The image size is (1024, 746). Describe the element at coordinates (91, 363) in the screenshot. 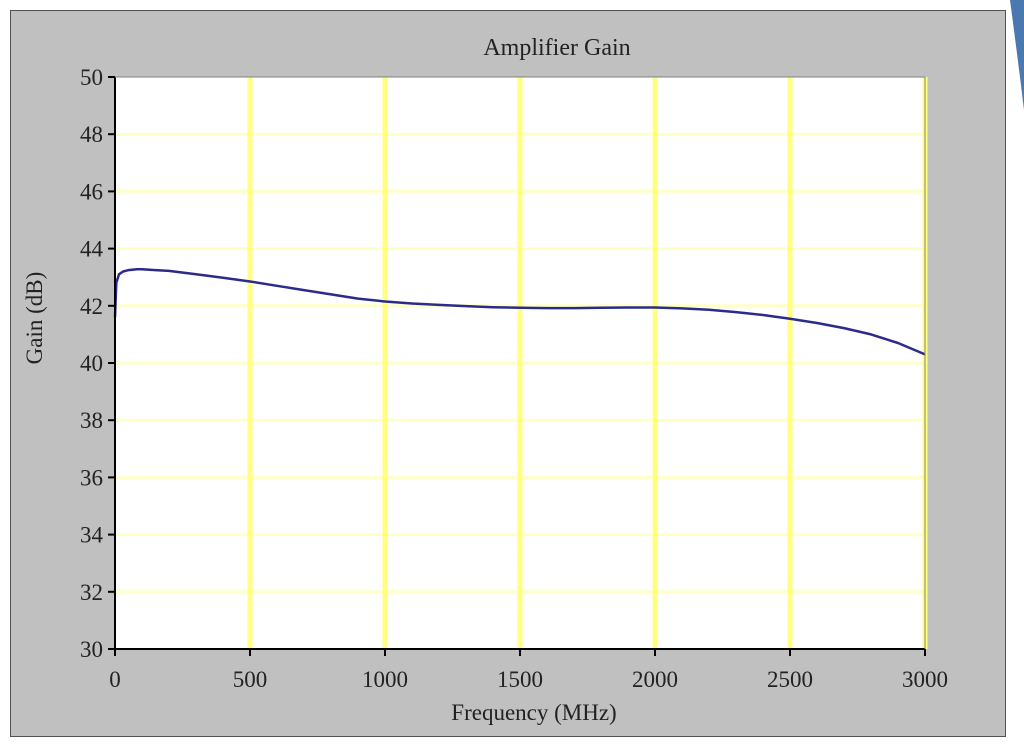

I see `y-tick-label-40: 40` at that location.